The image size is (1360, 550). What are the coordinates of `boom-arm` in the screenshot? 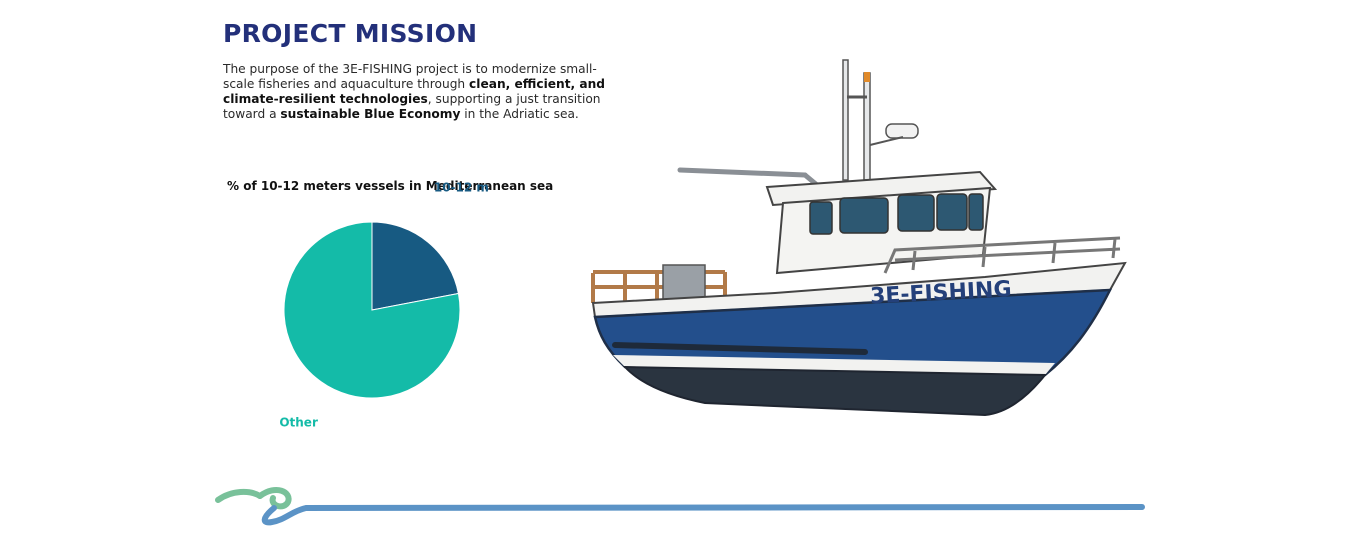 It's located at (742, 172).